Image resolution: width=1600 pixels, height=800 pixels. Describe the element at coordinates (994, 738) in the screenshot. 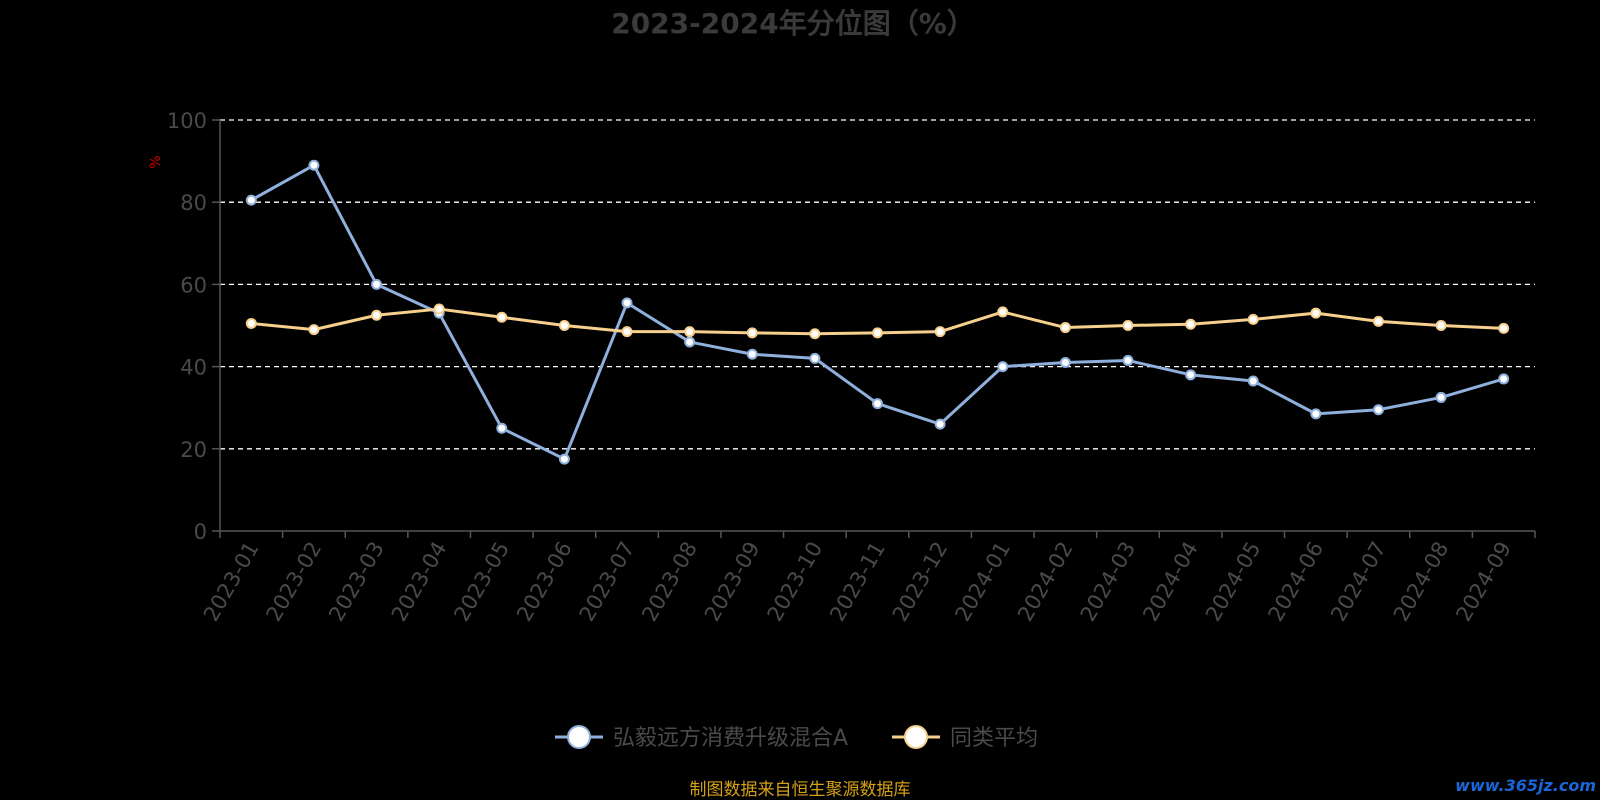

I see `legend-label: 同类平均` at that location.